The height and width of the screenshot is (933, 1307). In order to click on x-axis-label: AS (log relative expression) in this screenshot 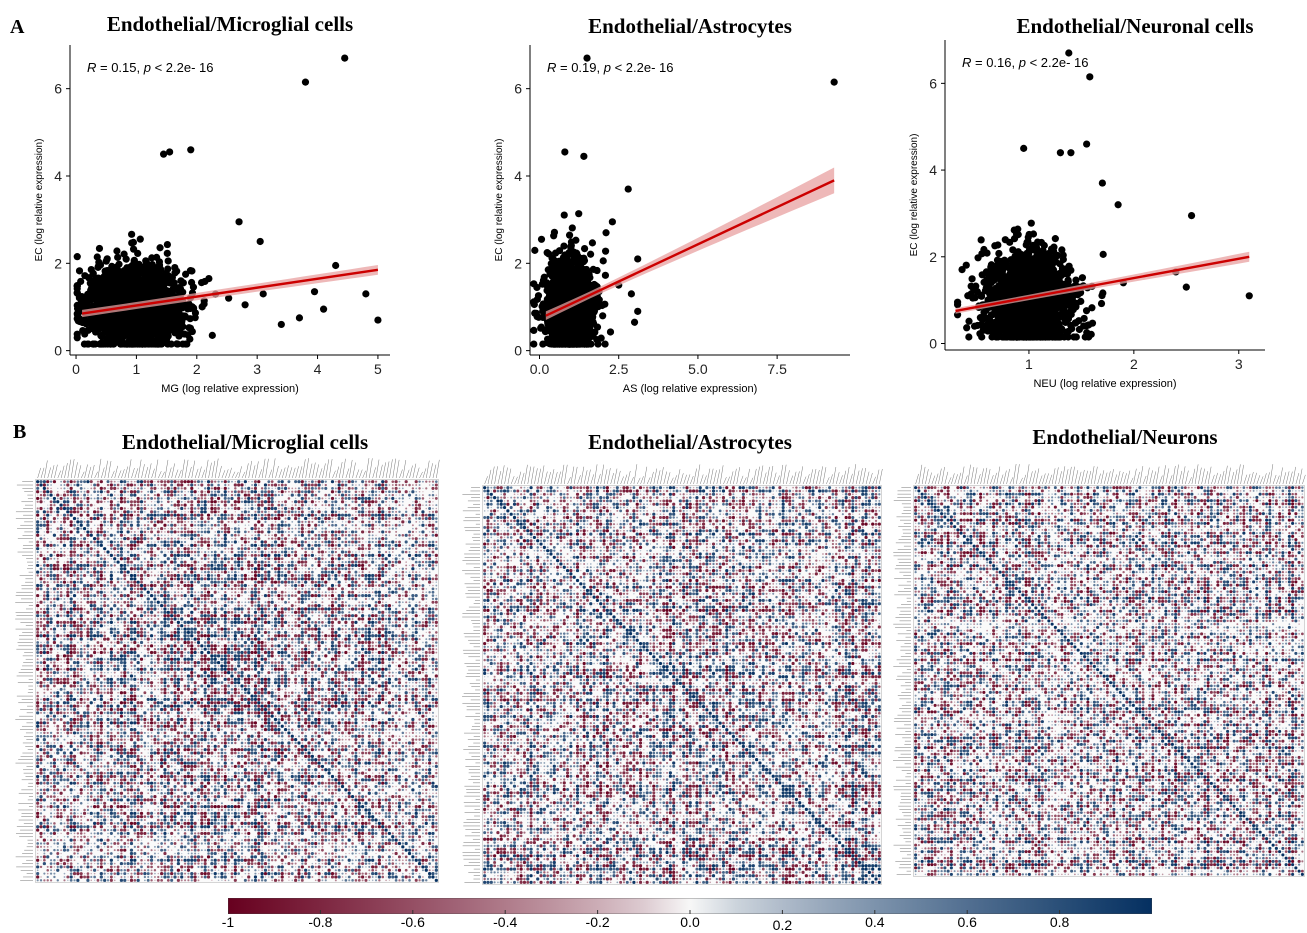, I will do `click(690, 389)`.